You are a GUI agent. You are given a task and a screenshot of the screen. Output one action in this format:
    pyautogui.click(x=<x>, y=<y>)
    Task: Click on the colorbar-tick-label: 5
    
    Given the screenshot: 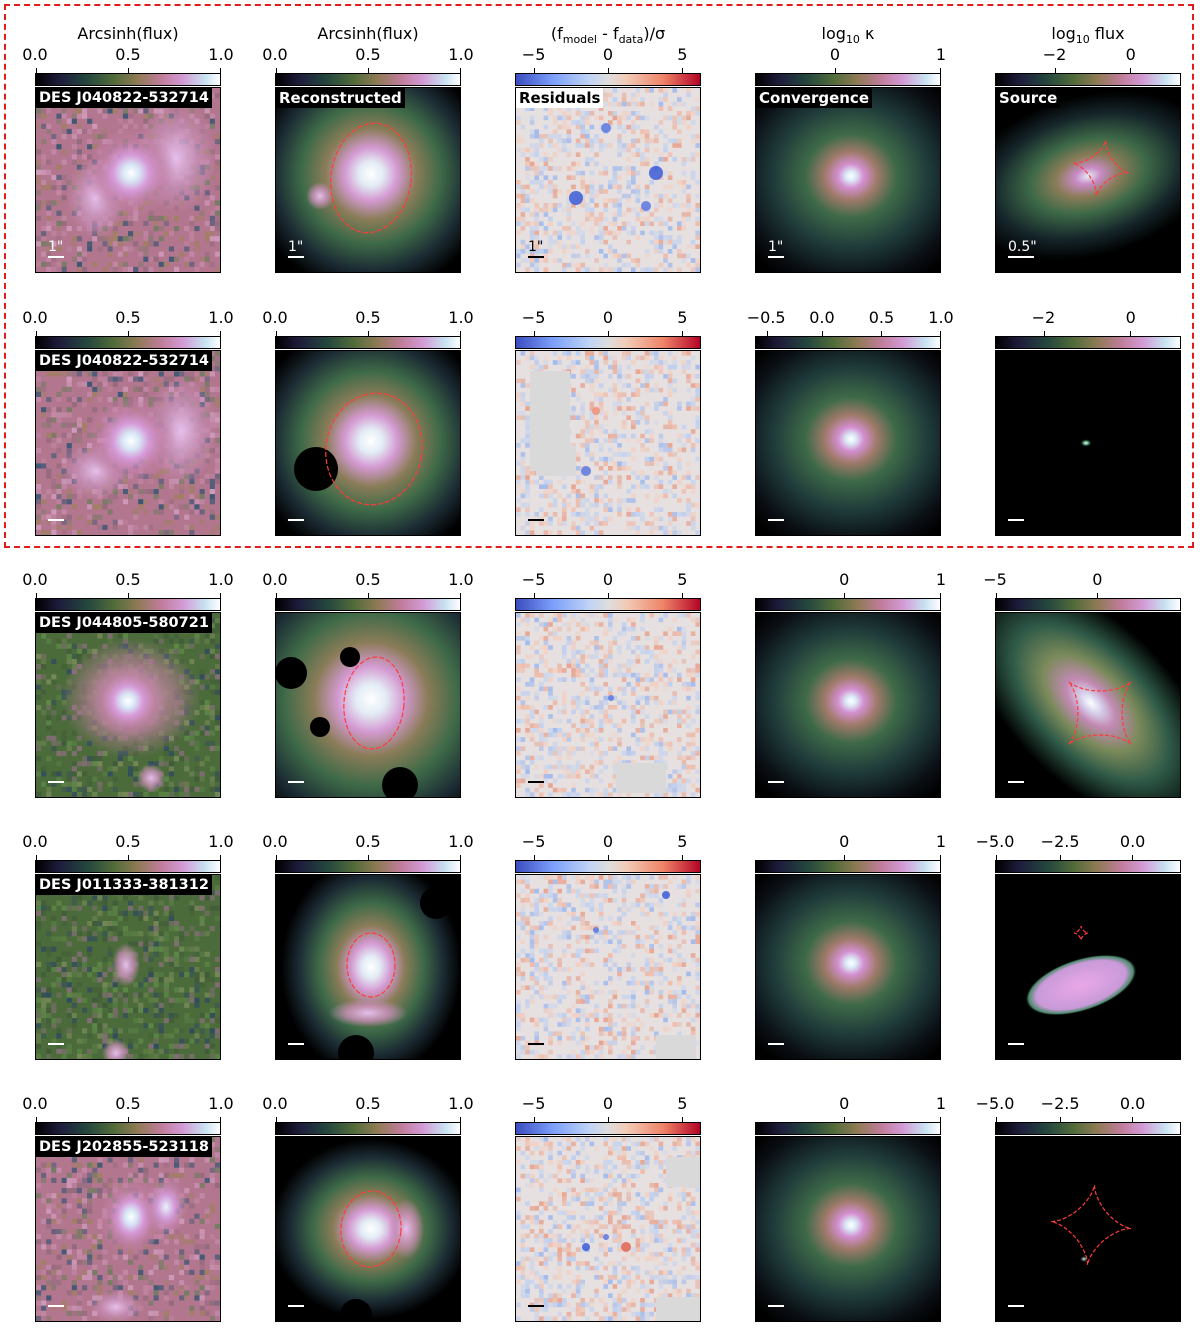 What is the action you would take?
    pyautogui.click(x=682, y=841)
    